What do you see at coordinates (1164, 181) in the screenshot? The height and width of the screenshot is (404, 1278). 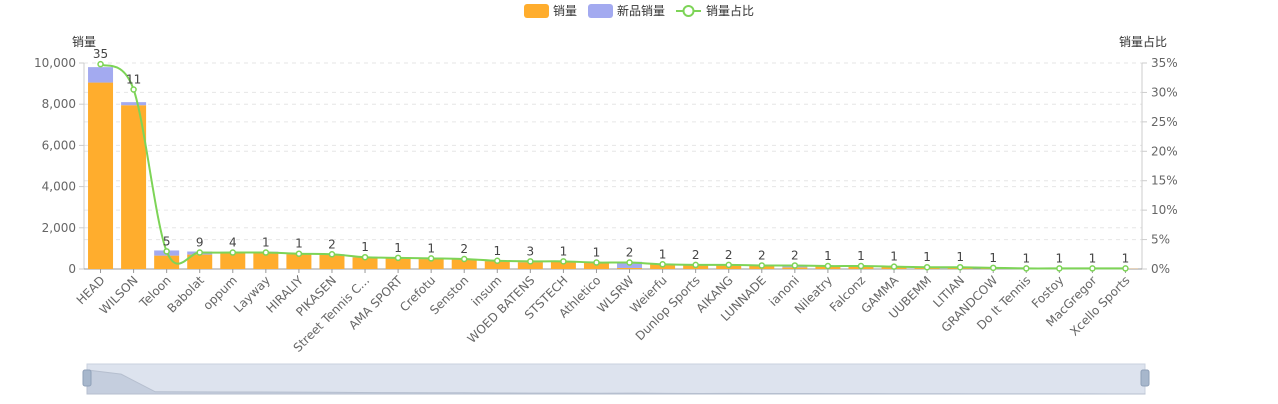 I see `y-axis-right-tick-label: 15%` at bounding box center [1164, 181].